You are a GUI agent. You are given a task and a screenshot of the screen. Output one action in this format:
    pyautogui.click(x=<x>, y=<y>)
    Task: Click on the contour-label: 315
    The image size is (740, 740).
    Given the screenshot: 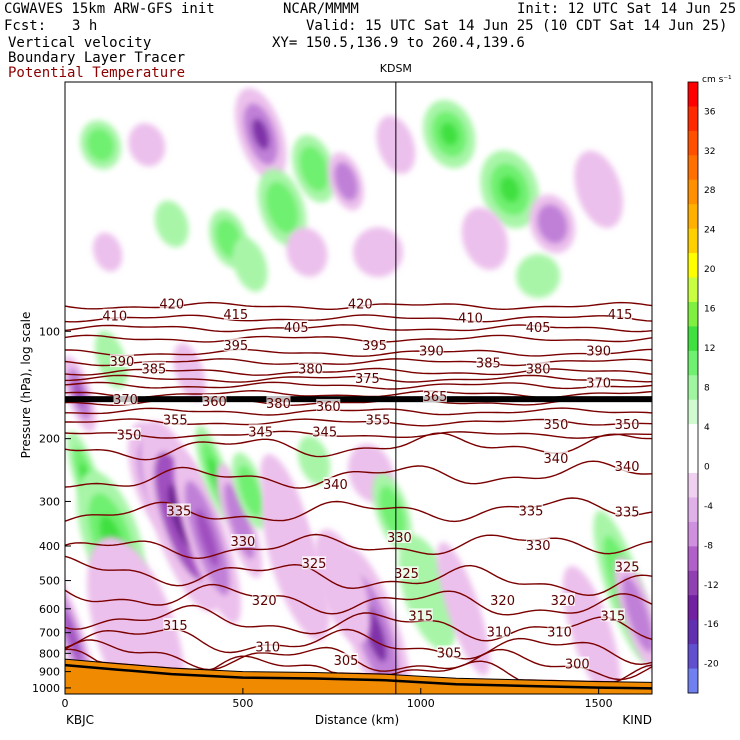 What is the action you would take?
    pyautogui.click(x=420, y=616)
    